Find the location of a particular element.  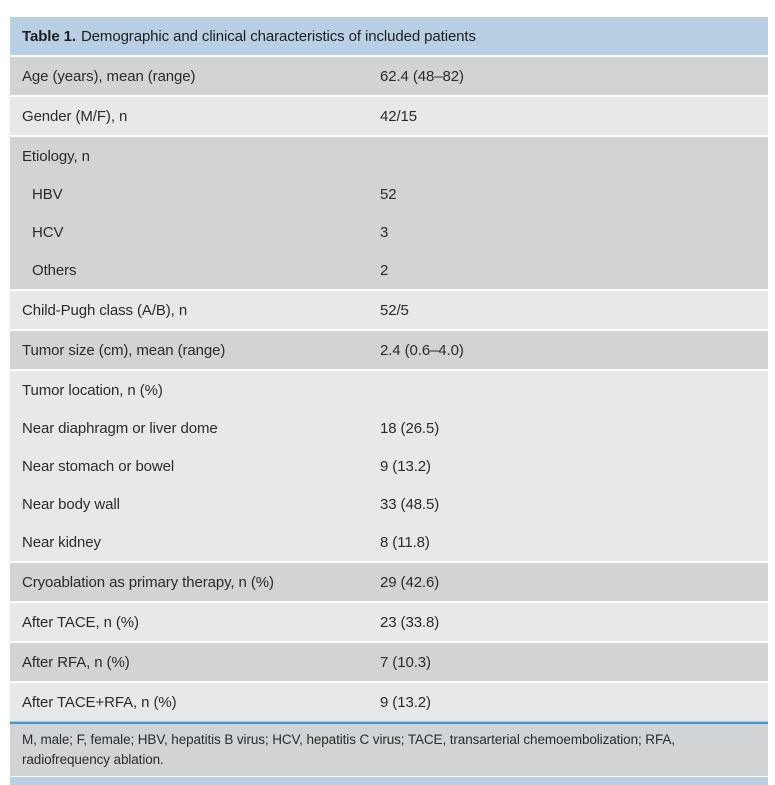

row-label: Near kidney is located at coordinates (61, 542).